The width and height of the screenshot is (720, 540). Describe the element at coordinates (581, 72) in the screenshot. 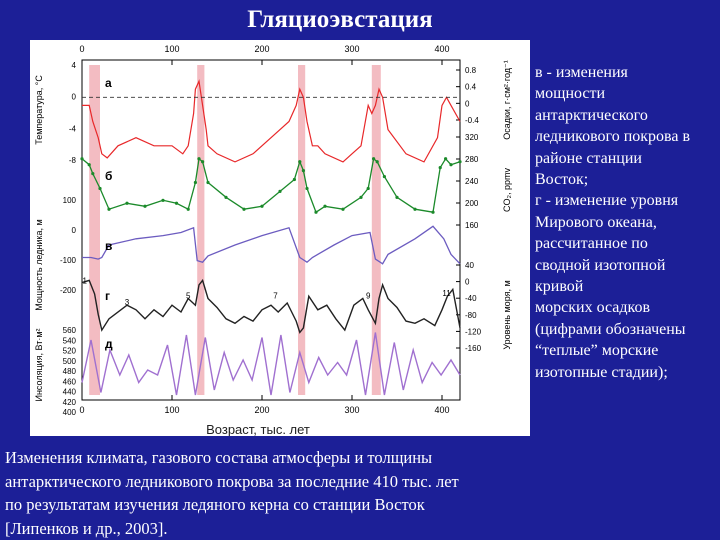

I see `side-text-line: в - изменения` at that location.